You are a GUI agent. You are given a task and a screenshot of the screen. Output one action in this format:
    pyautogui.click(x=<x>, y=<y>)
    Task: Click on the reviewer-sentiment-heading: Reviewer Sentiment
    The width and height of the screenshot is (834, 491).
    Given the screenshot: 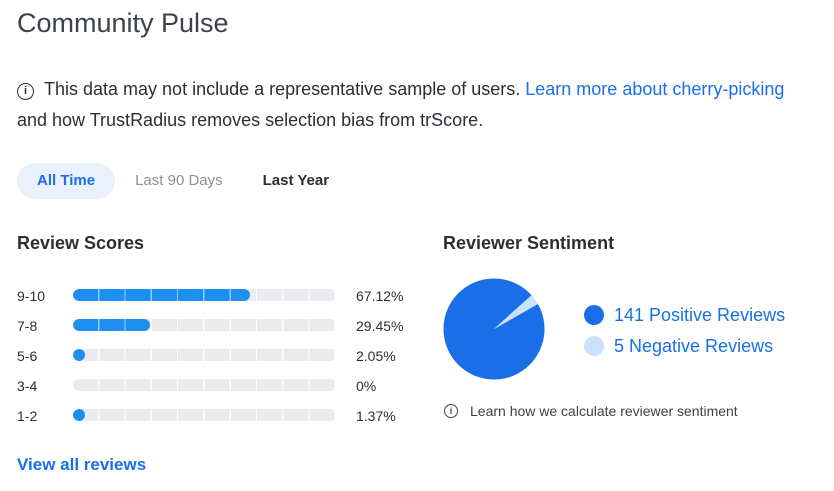 What is the action you would take?
    pyautogui.click(x=529, y=243)
    